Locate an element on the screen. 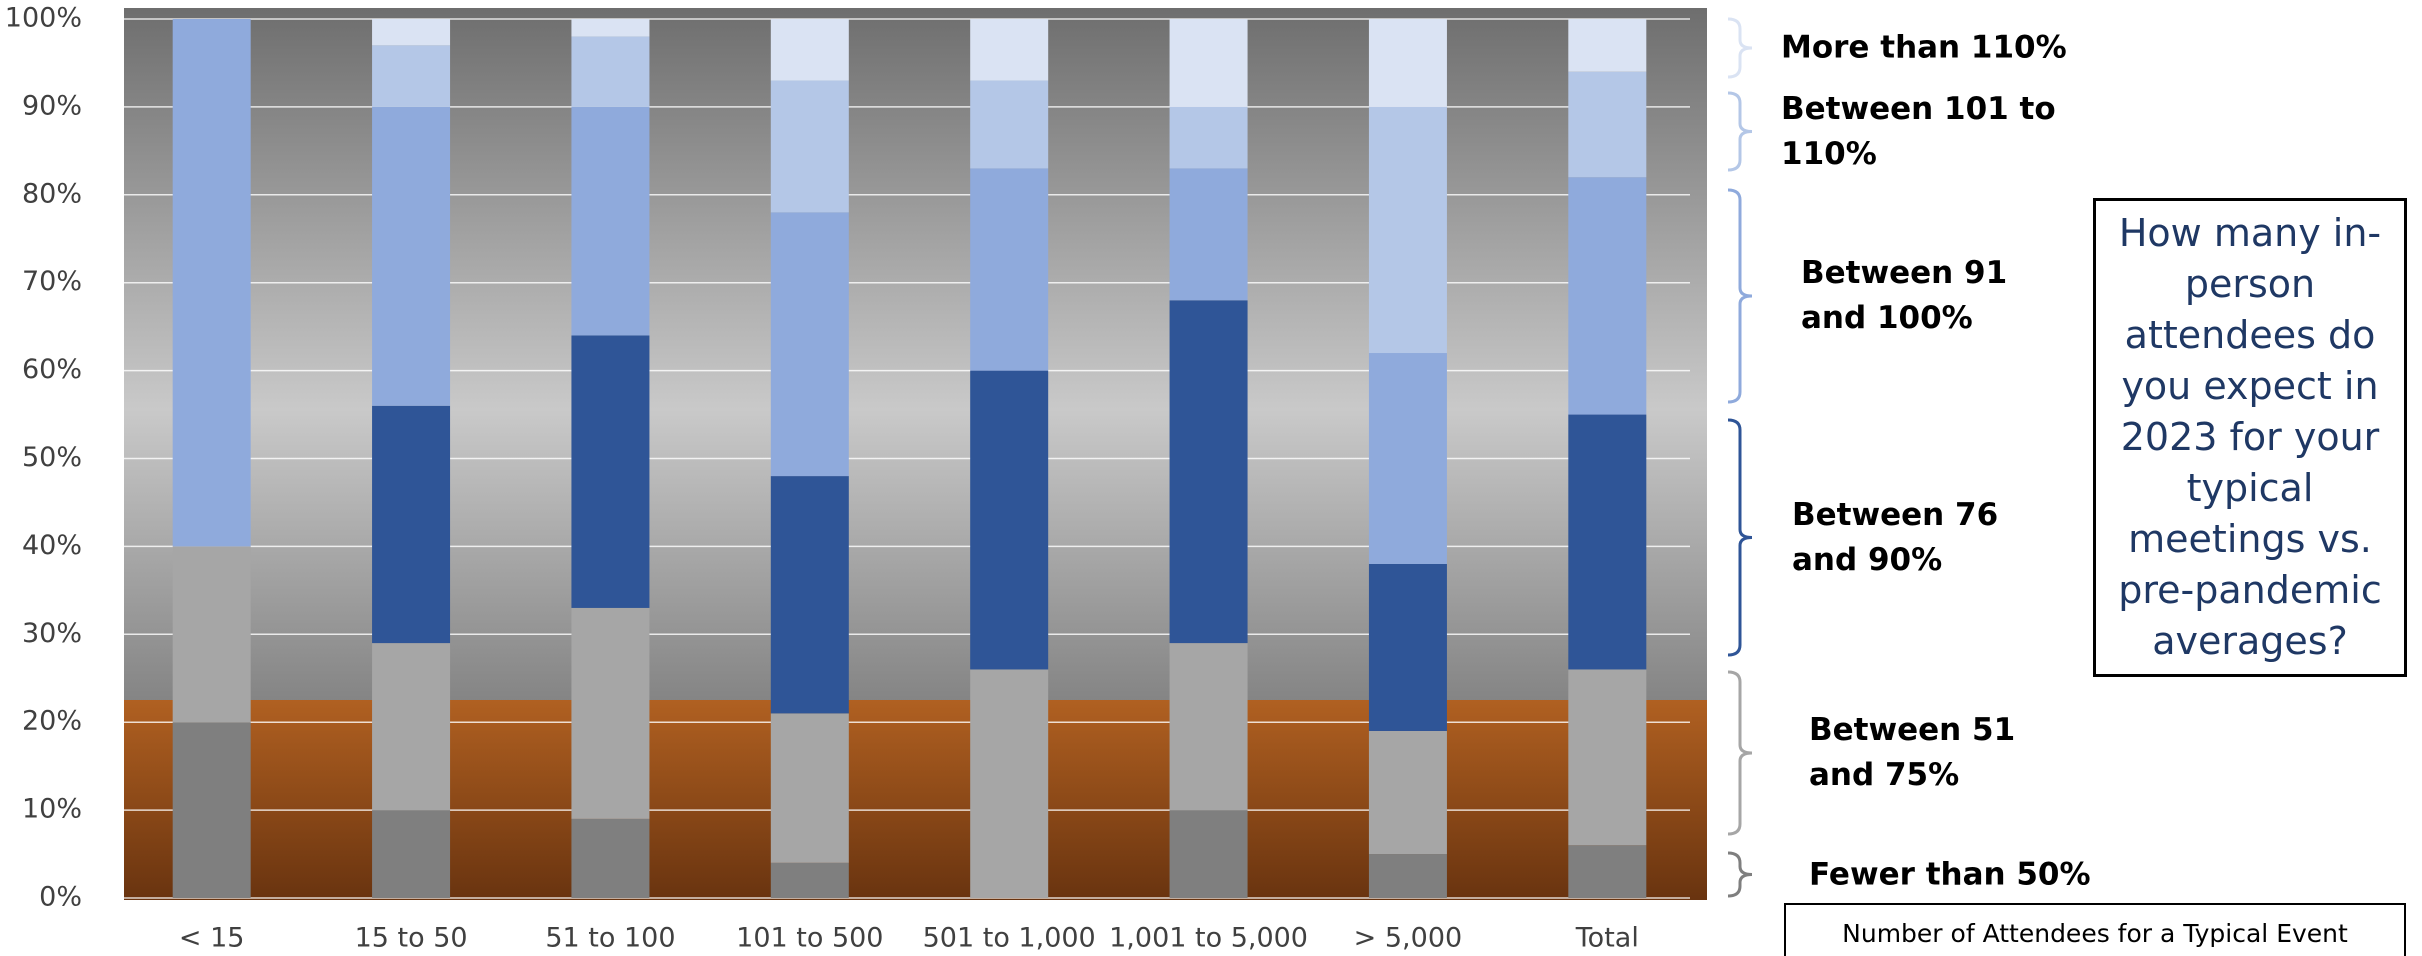 The width and height of the screenshot is (2422, 956). x-tick-label: Total is located at coordinates (1607, 938).